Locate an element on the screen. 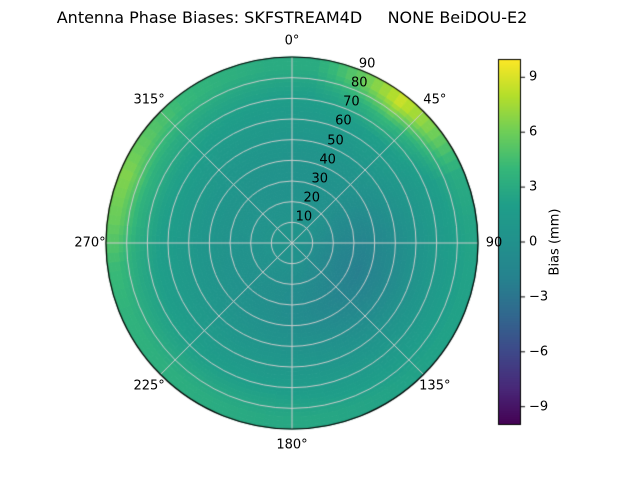 The image size is (640, 480). radial-tick-label: 80 is located at coordinates (359, 83).